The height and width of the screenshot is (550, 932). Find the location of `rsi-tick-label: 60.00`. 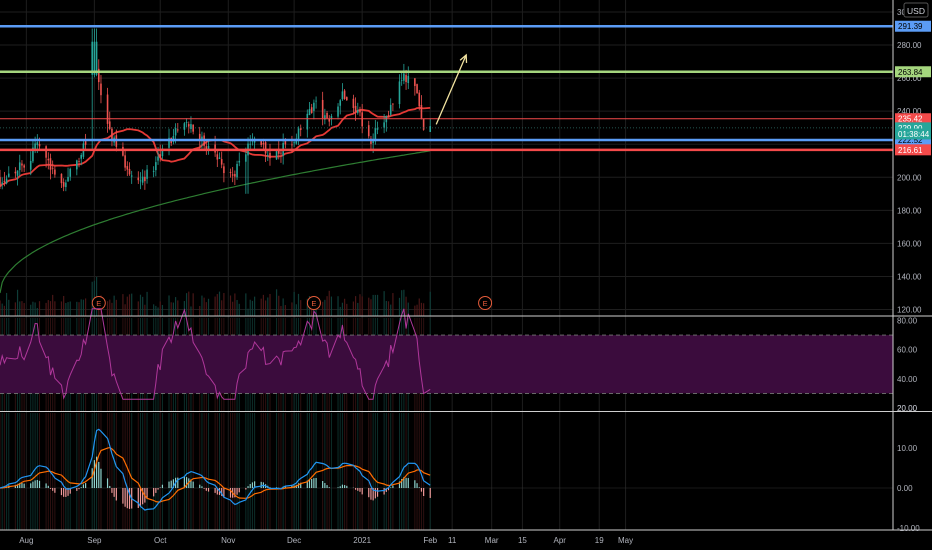

rsi-tick-label: 60.00 is located at coordinates (907, 350).